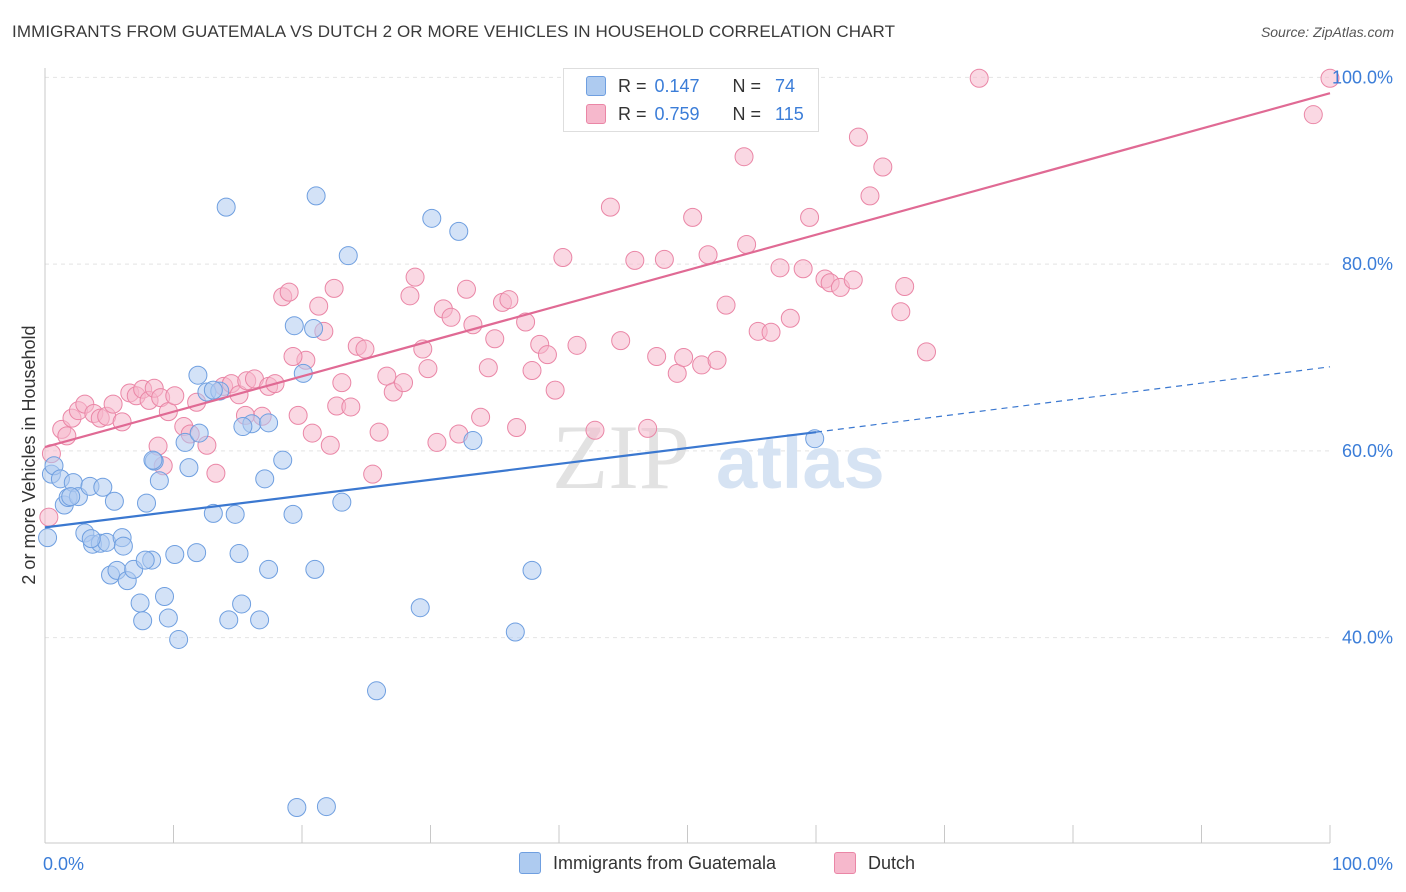  I want to click on guatemala-trend-extension, so click(1073, 399).